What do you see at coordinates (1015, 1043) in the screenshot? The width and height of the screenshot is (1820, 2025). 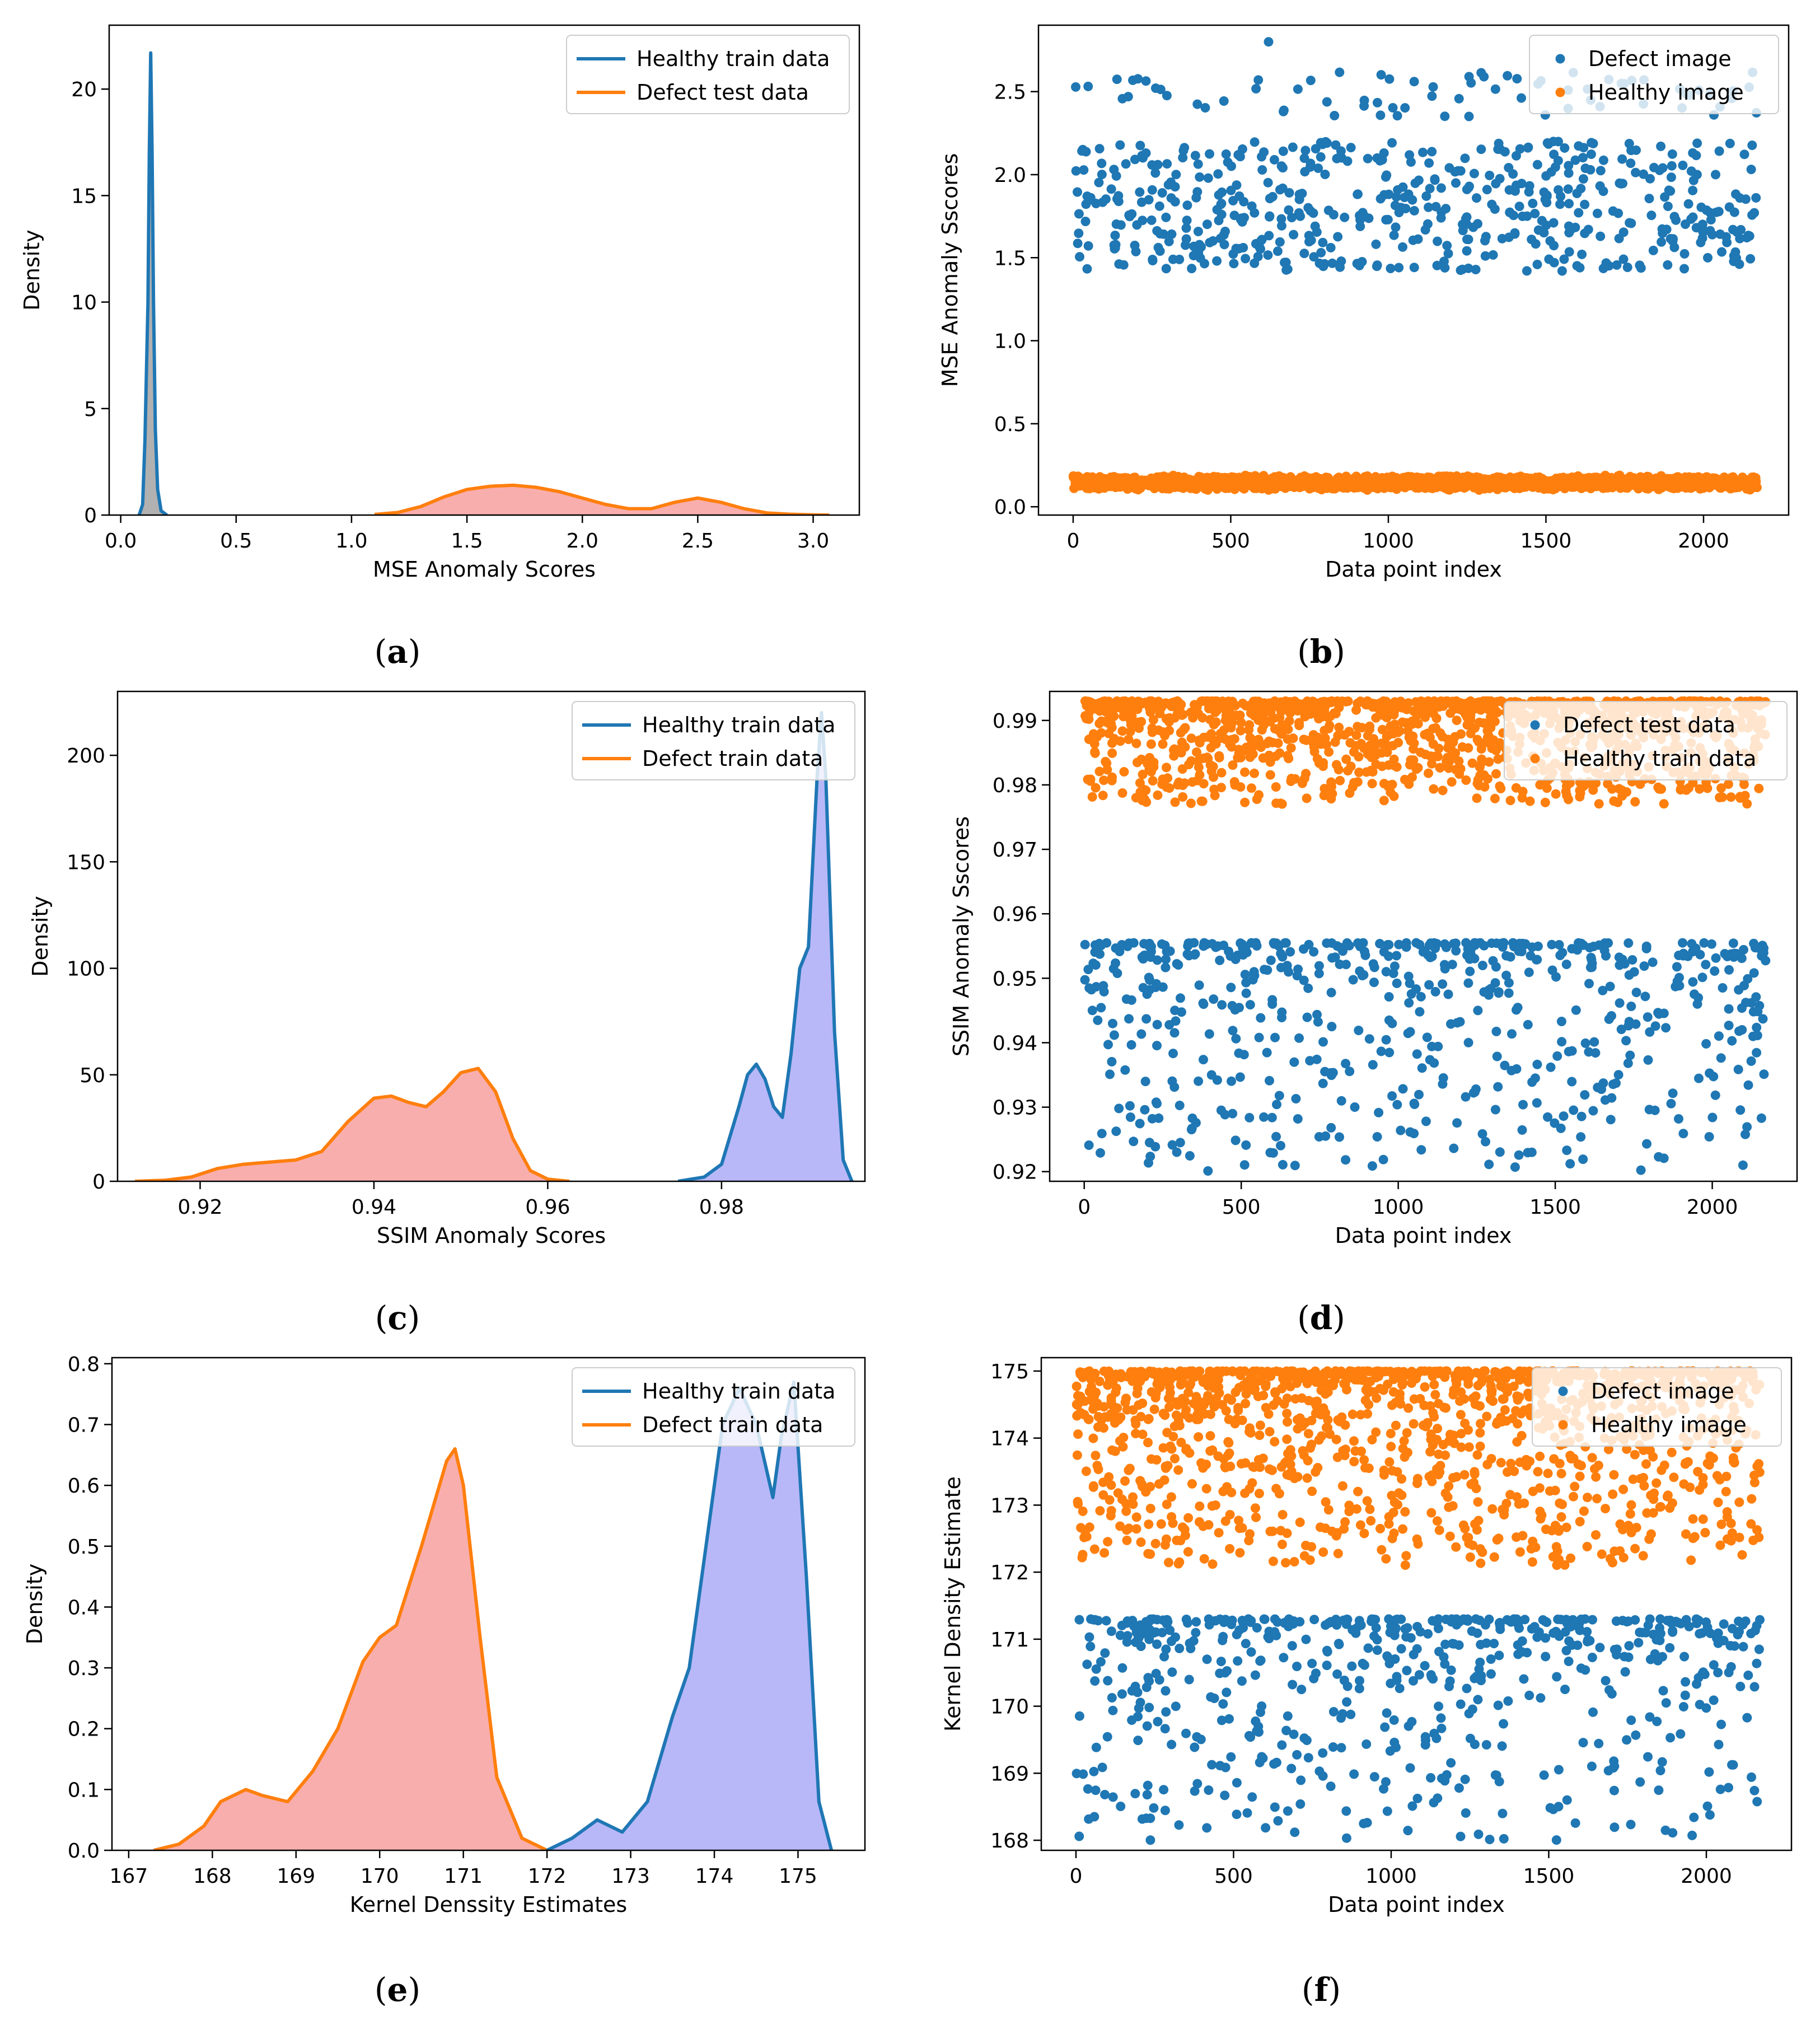 I see `y-tick-label: 0.94` at bounding box center [1015, 1043].